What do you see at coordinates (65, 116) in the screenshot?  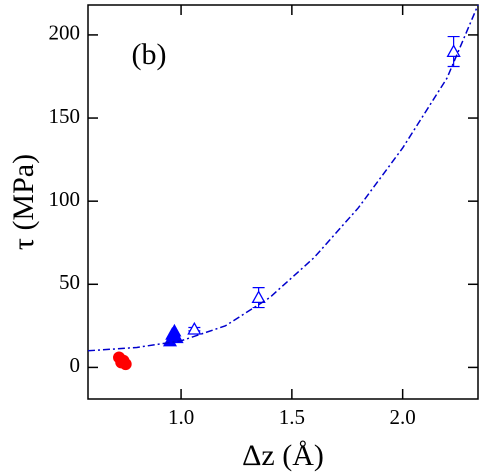 I see `y-tick-label: 150` at bounding box center [65, 116].